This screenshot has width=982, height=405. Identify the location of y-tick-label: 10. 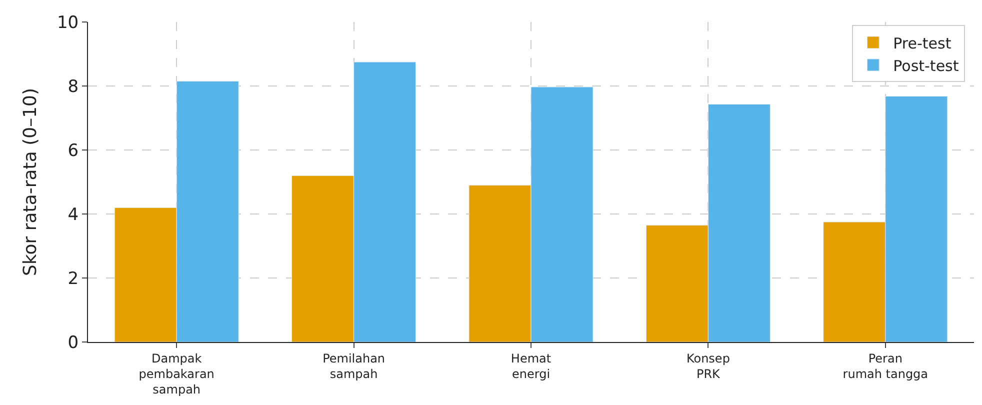
(67, 22).